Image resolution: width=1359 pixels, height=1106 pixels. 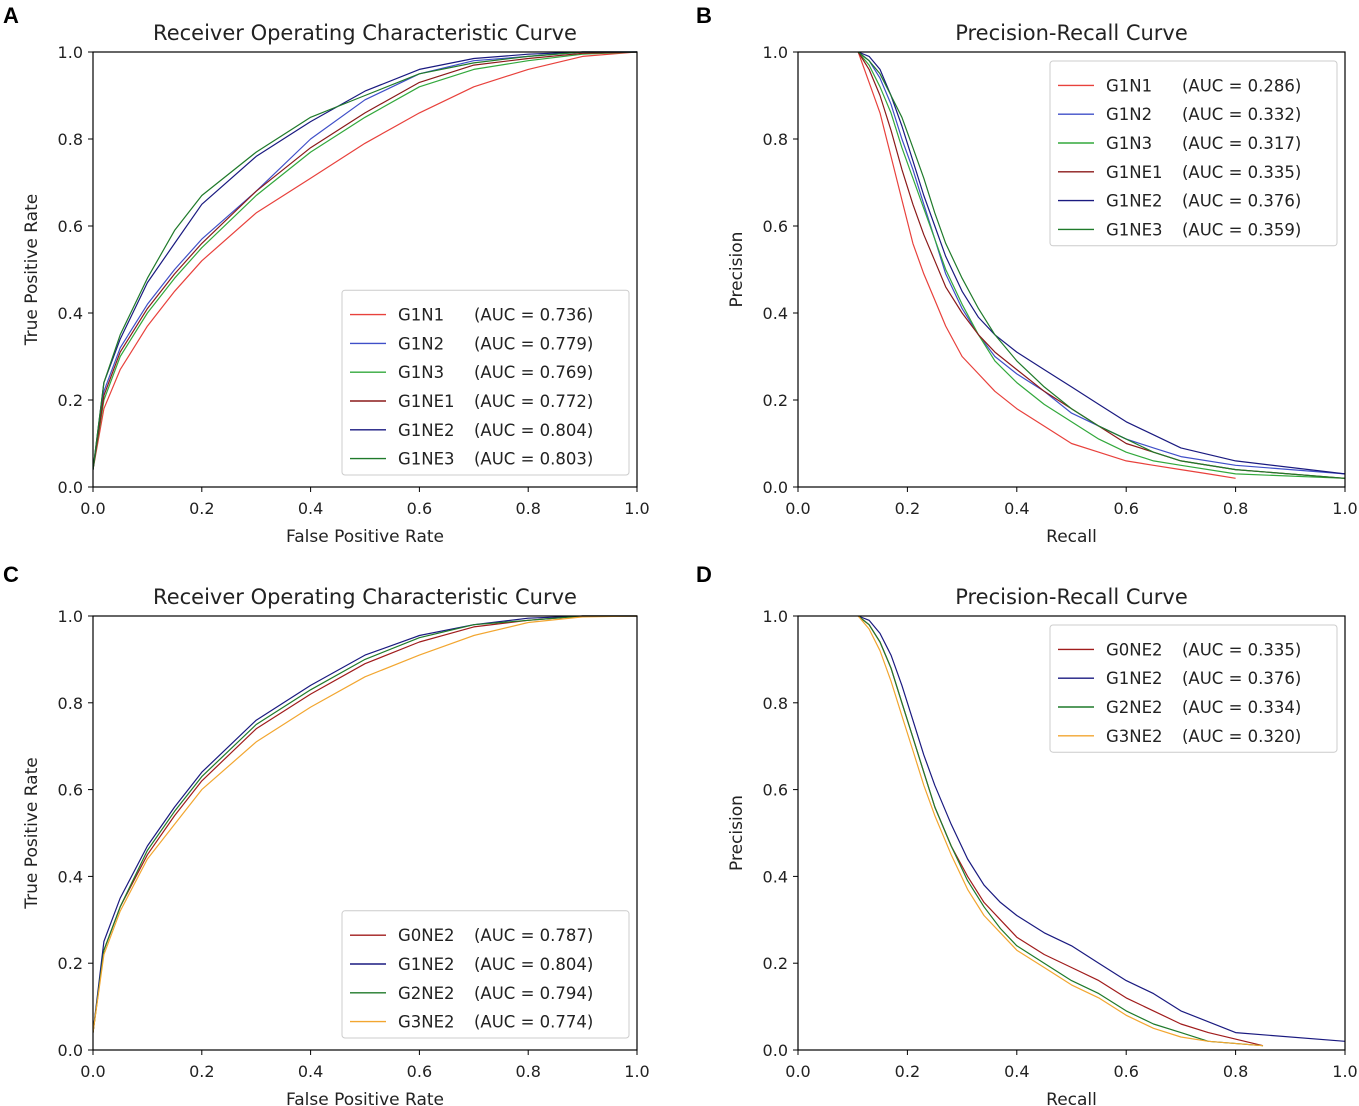 I want to click on y-tick-label: 0.4, so click(x=775, y=876).